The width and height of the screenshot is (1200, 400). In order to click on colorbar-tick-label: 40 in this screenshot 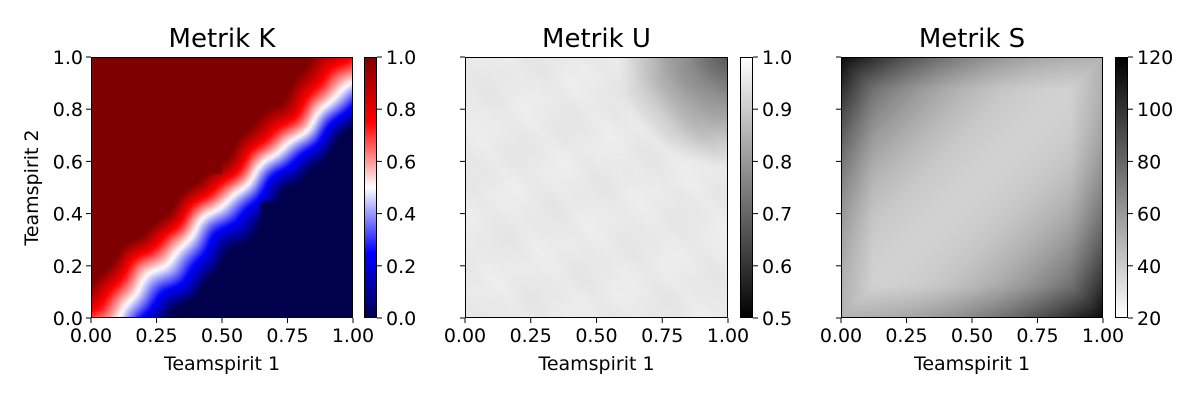, I will do `click(1149, 267)`.